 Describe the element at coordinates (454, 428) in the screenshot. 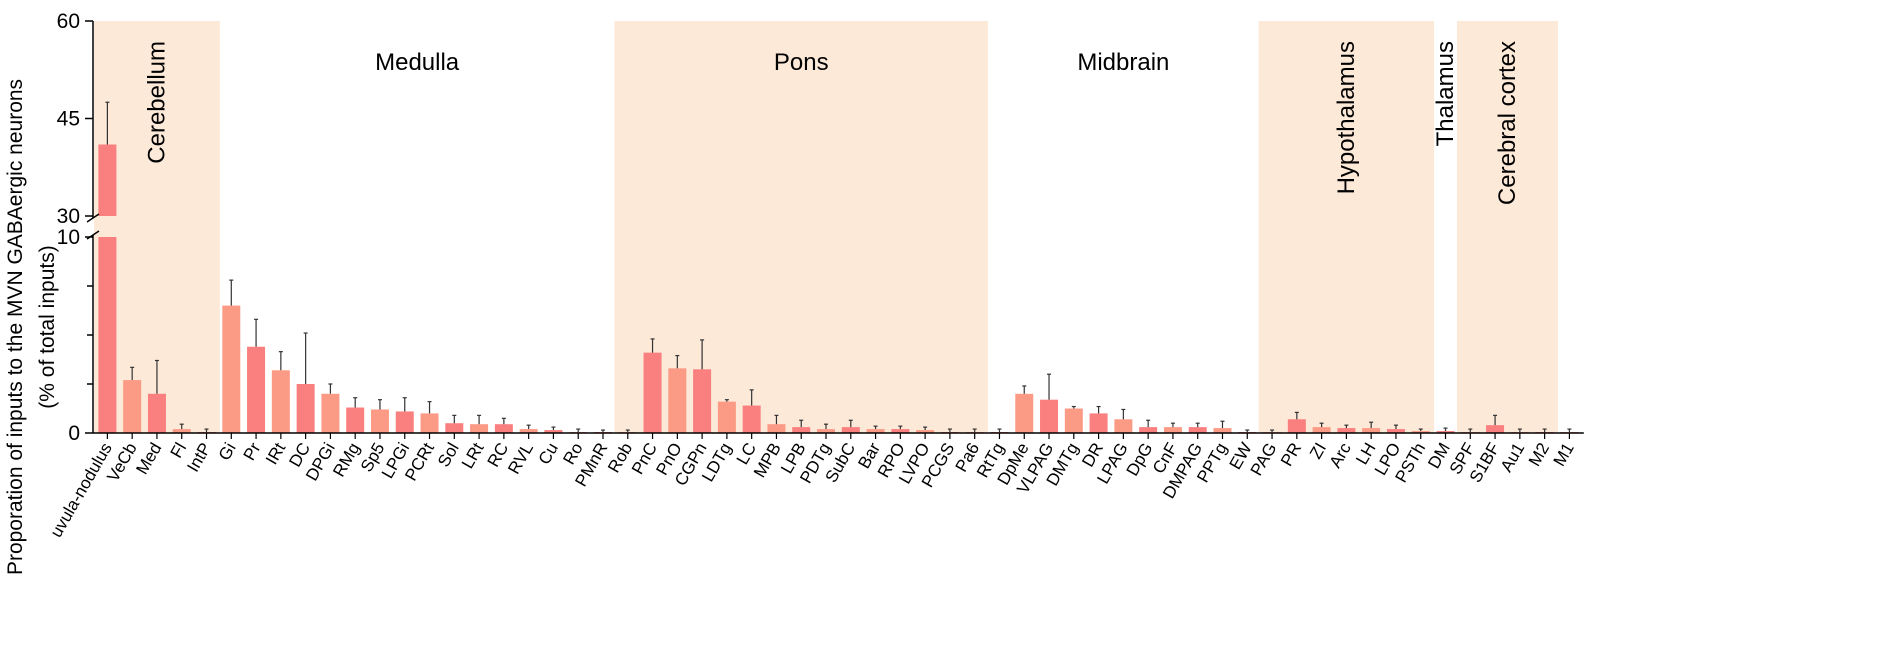

I see `bar-Sol` at that location.